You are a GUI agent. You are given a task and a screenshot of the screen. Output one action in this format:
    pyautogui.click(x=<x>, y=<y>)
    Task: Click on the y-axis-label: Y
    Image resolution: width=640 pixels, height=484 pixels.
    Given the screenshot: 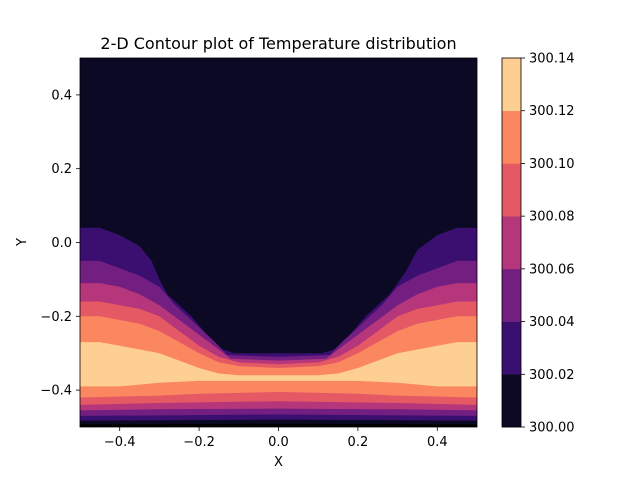 What is the action you would take?
    pyautogui.click(x=22, y=242)
    